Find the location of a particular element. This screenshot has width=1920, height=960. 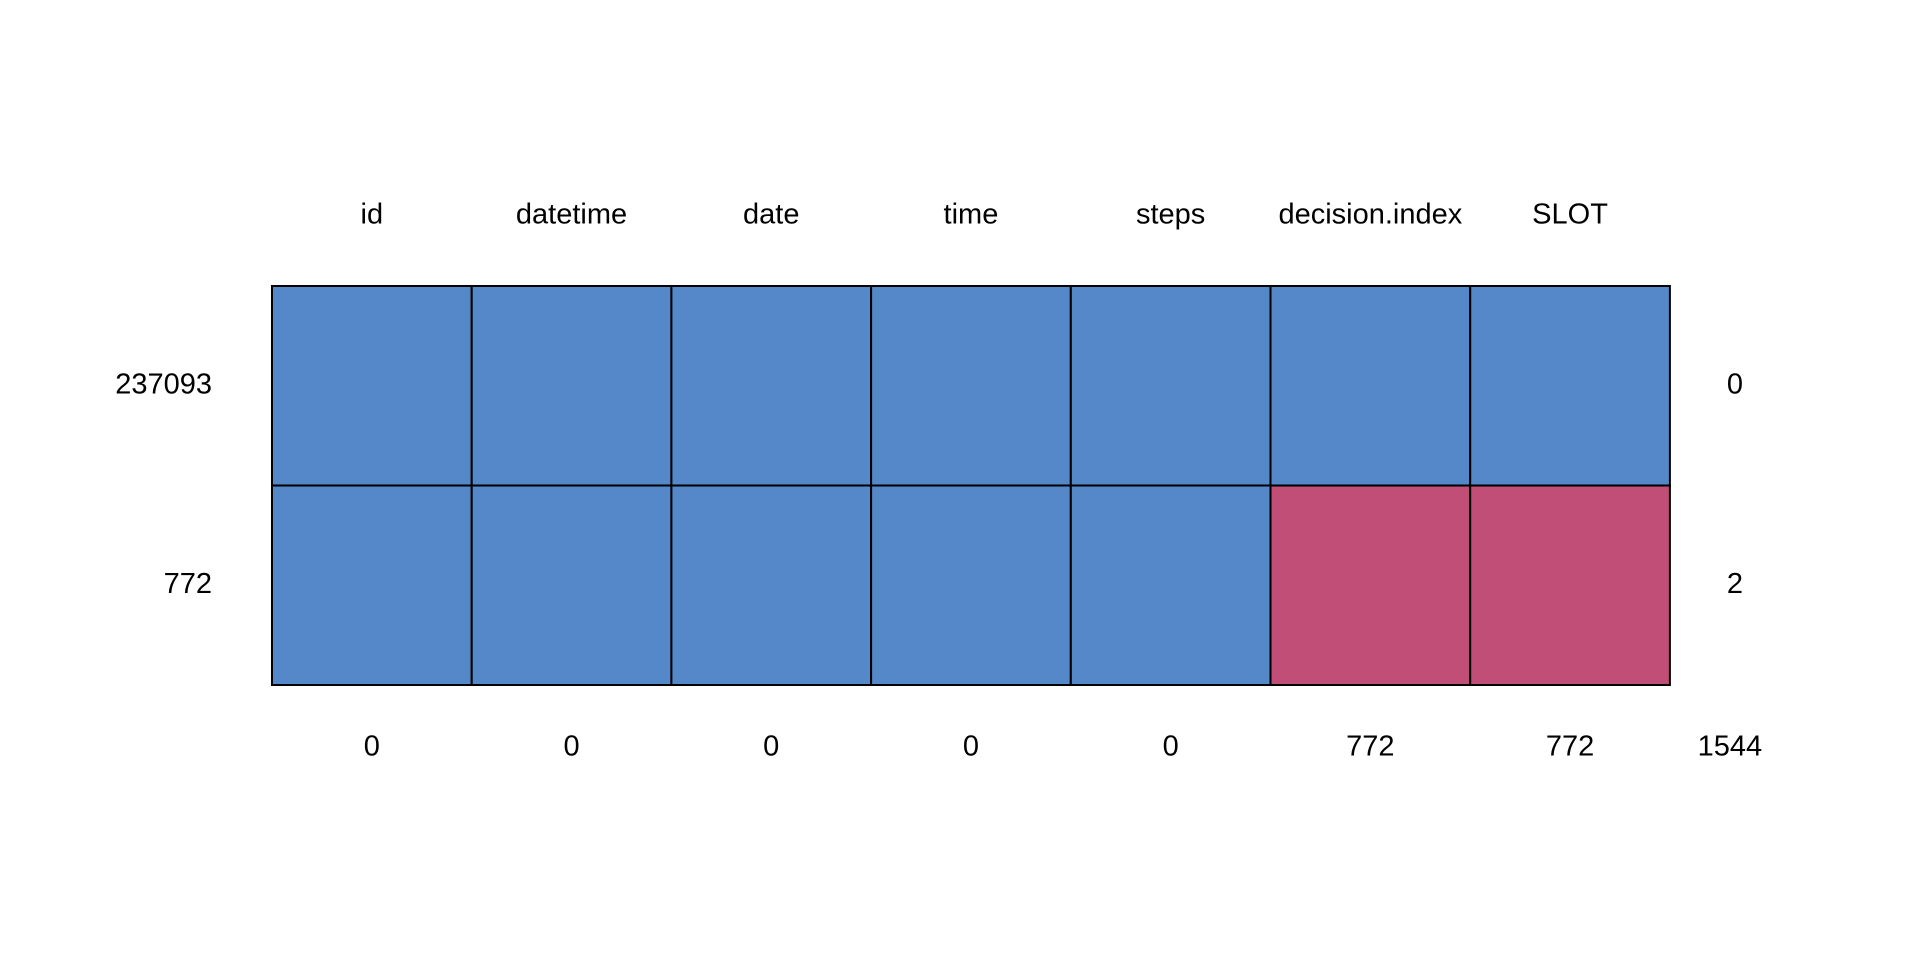

column-header: datetime is located at coordinates (571, 215).